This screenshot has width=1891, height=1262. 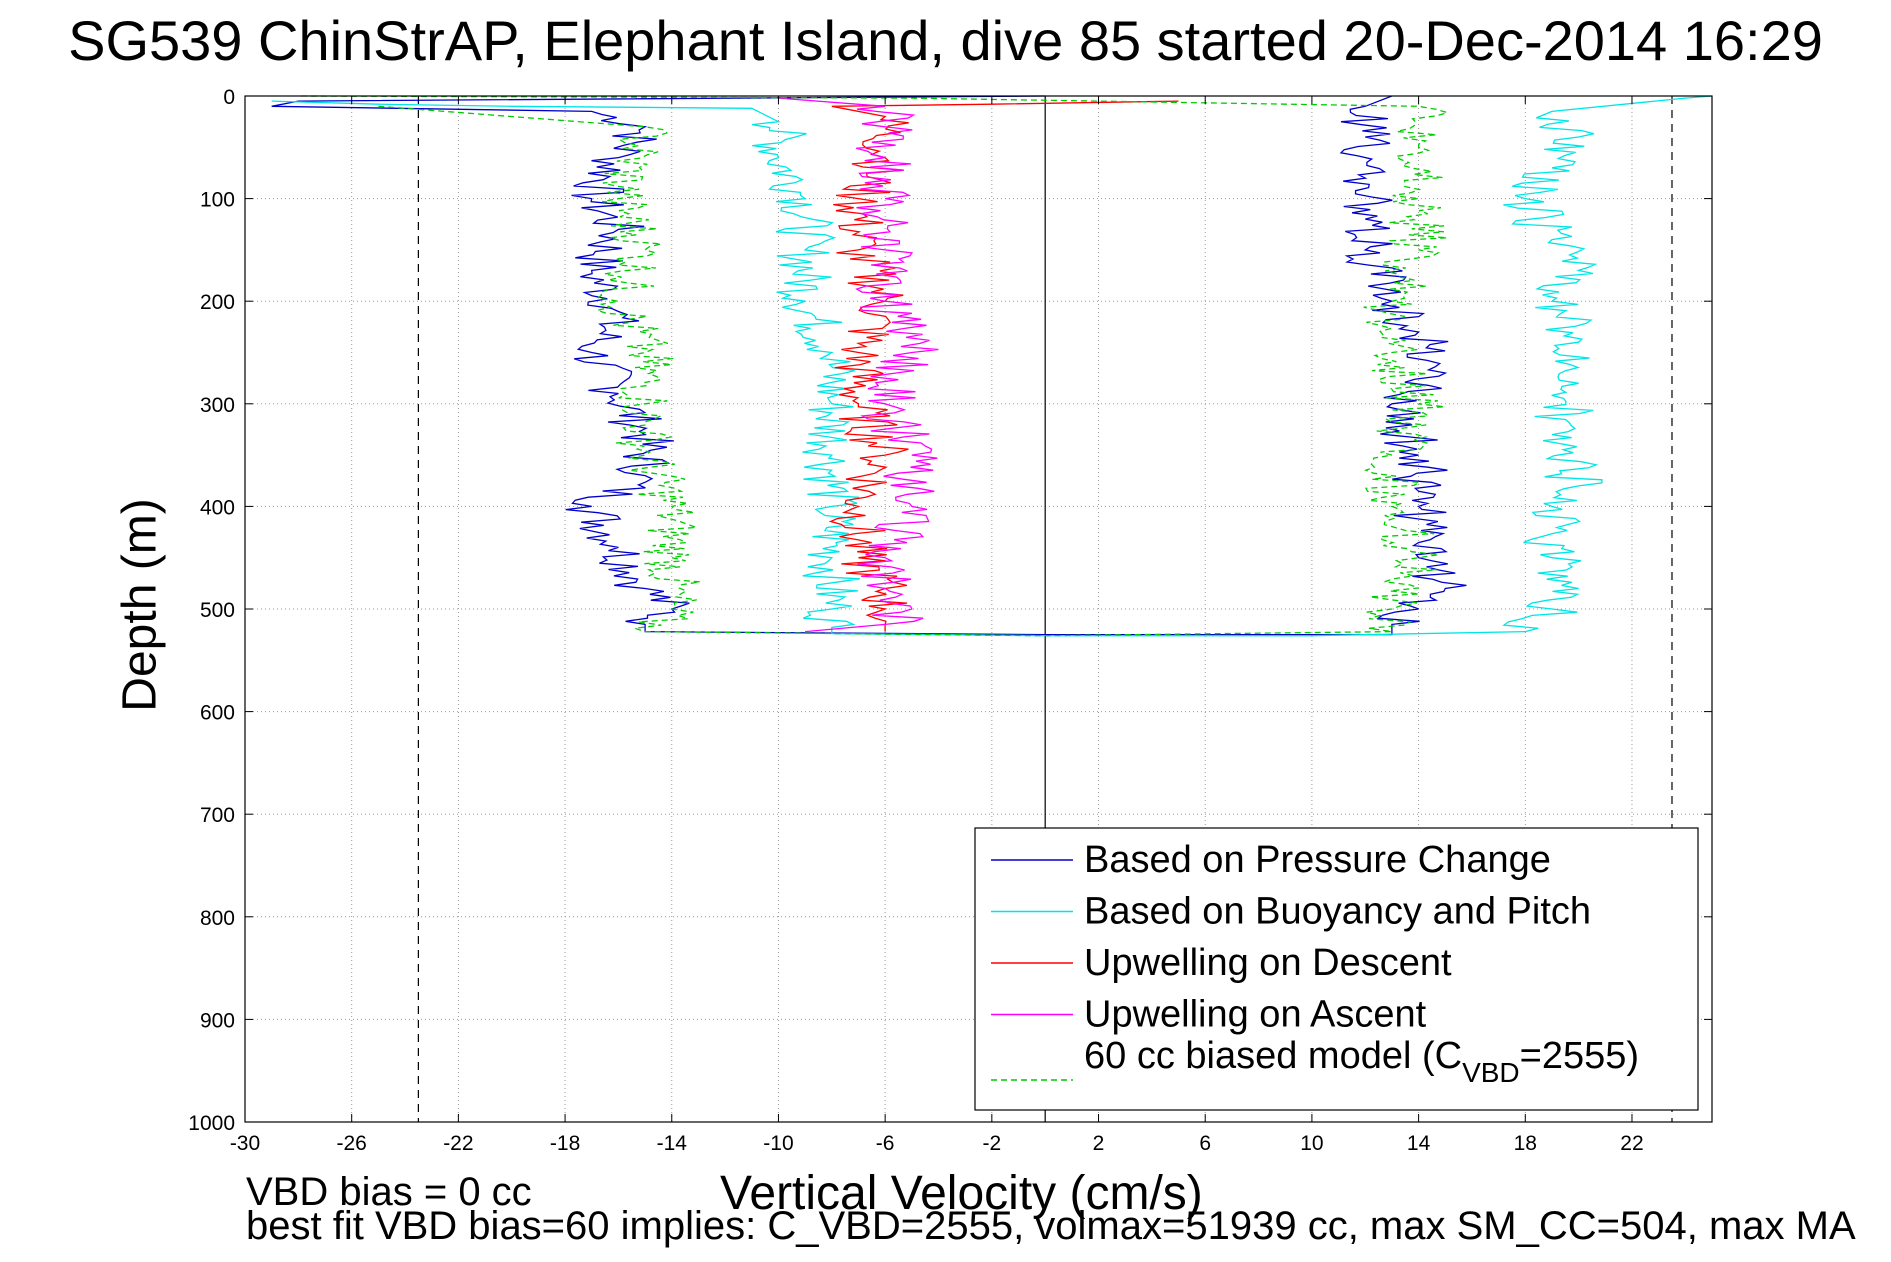 I want to click on legend-label: Based on Pressure Change, so click(x=1317, y=860).